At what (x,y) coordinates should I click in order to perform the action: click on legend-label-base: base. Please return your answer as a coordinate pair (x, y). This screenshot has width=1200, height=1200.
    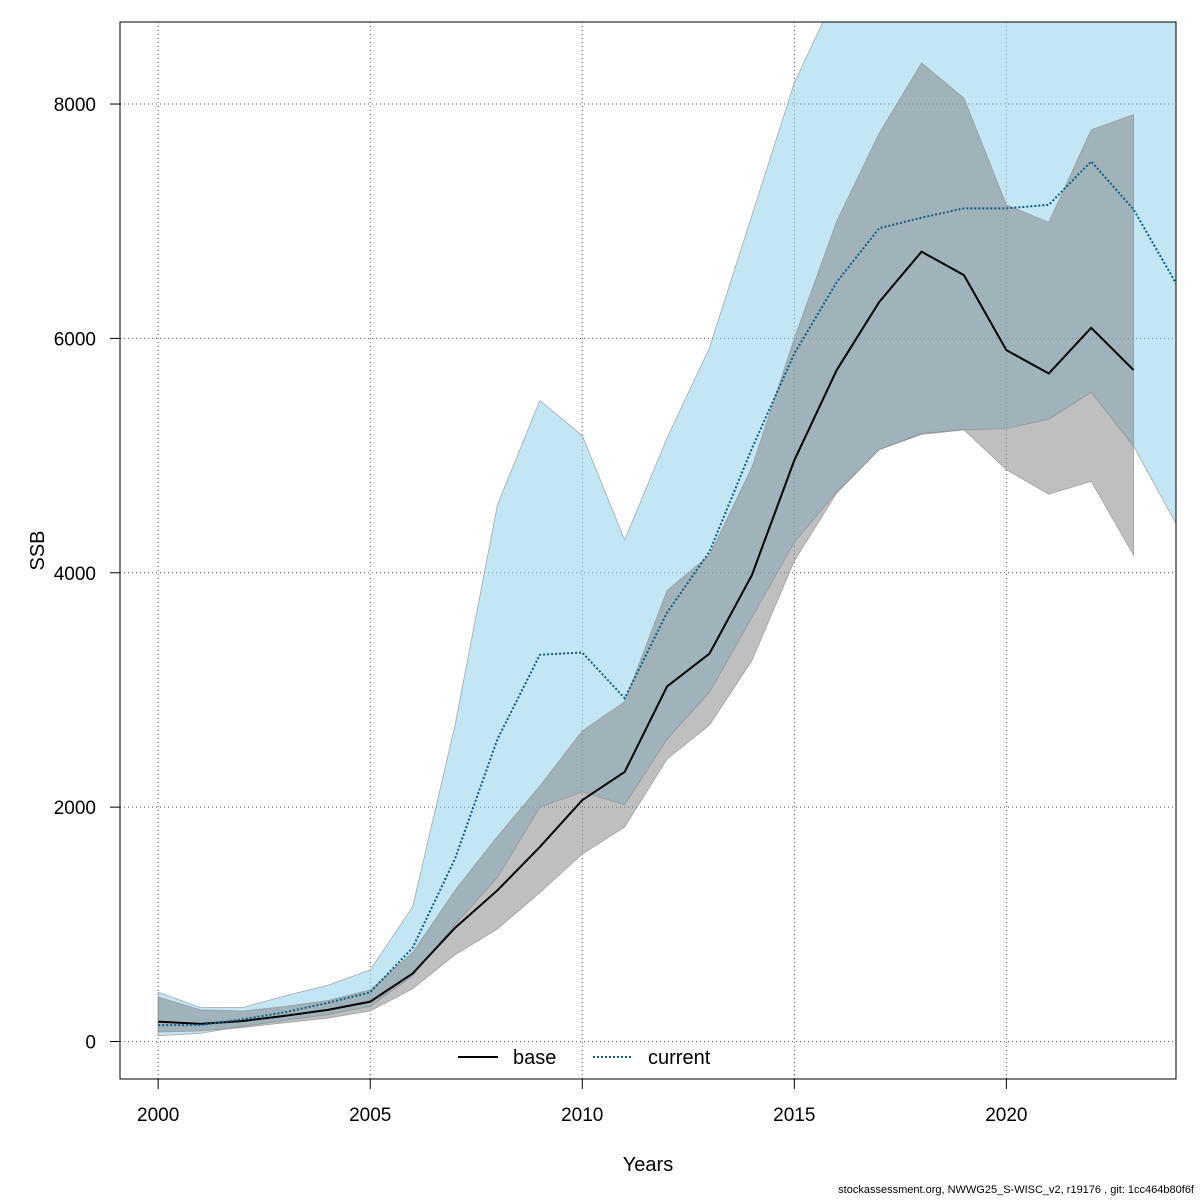
    Looking at the image, I should click on (534, 1058).